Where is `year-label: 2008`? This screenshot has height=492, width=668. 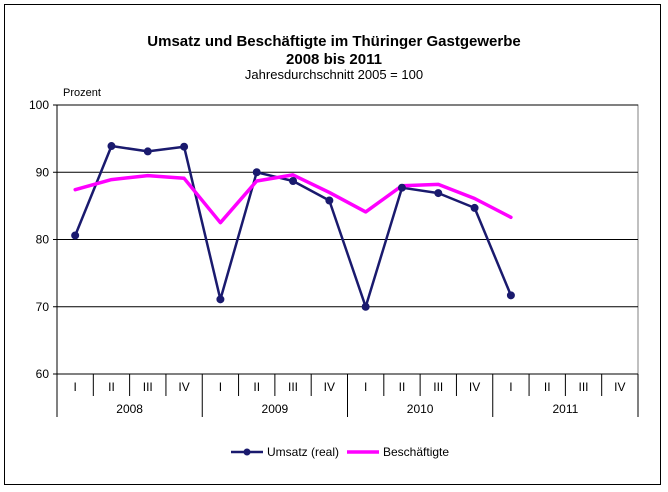
year-label: 2008 is located at coordinates (129, 409).